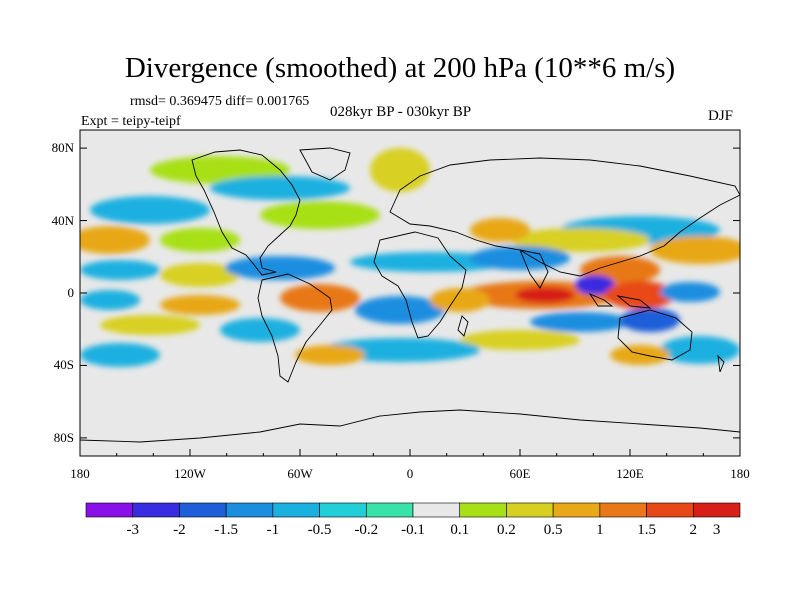 This screenshot has height=600, width=800. I want to click on colorbar, so click(413, 510).